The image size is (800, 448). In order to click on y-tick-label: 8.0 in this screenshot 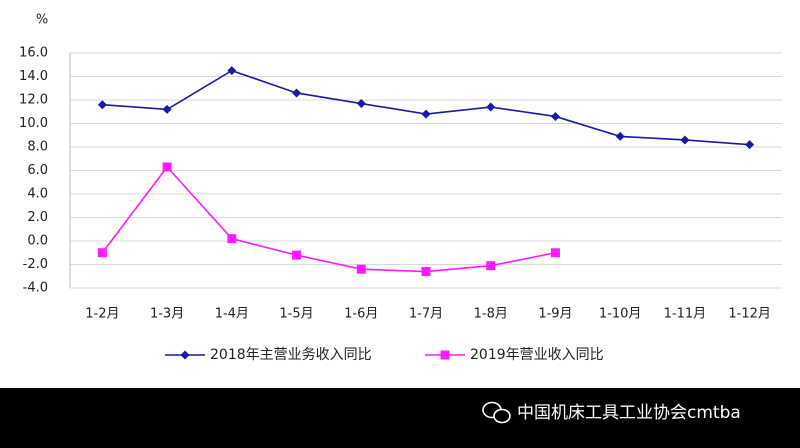, I will do `click(37, 147)`.